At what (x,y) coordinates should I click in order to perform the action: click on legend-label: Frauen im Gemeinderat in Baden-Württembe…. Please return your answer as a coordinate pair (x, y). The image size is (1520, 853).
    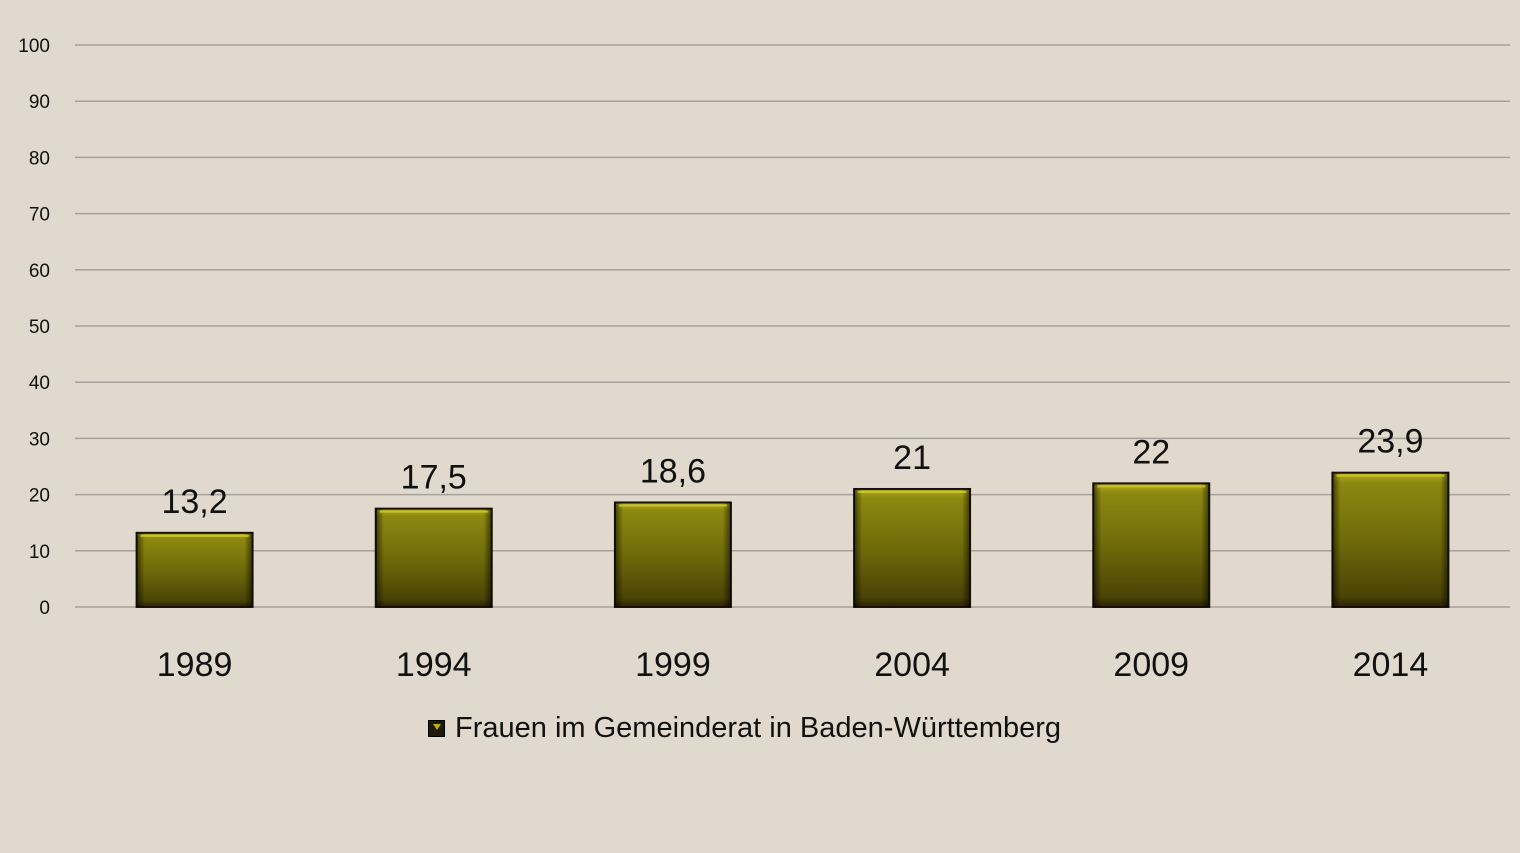
    Looking at the image, I should click on (758, 727).